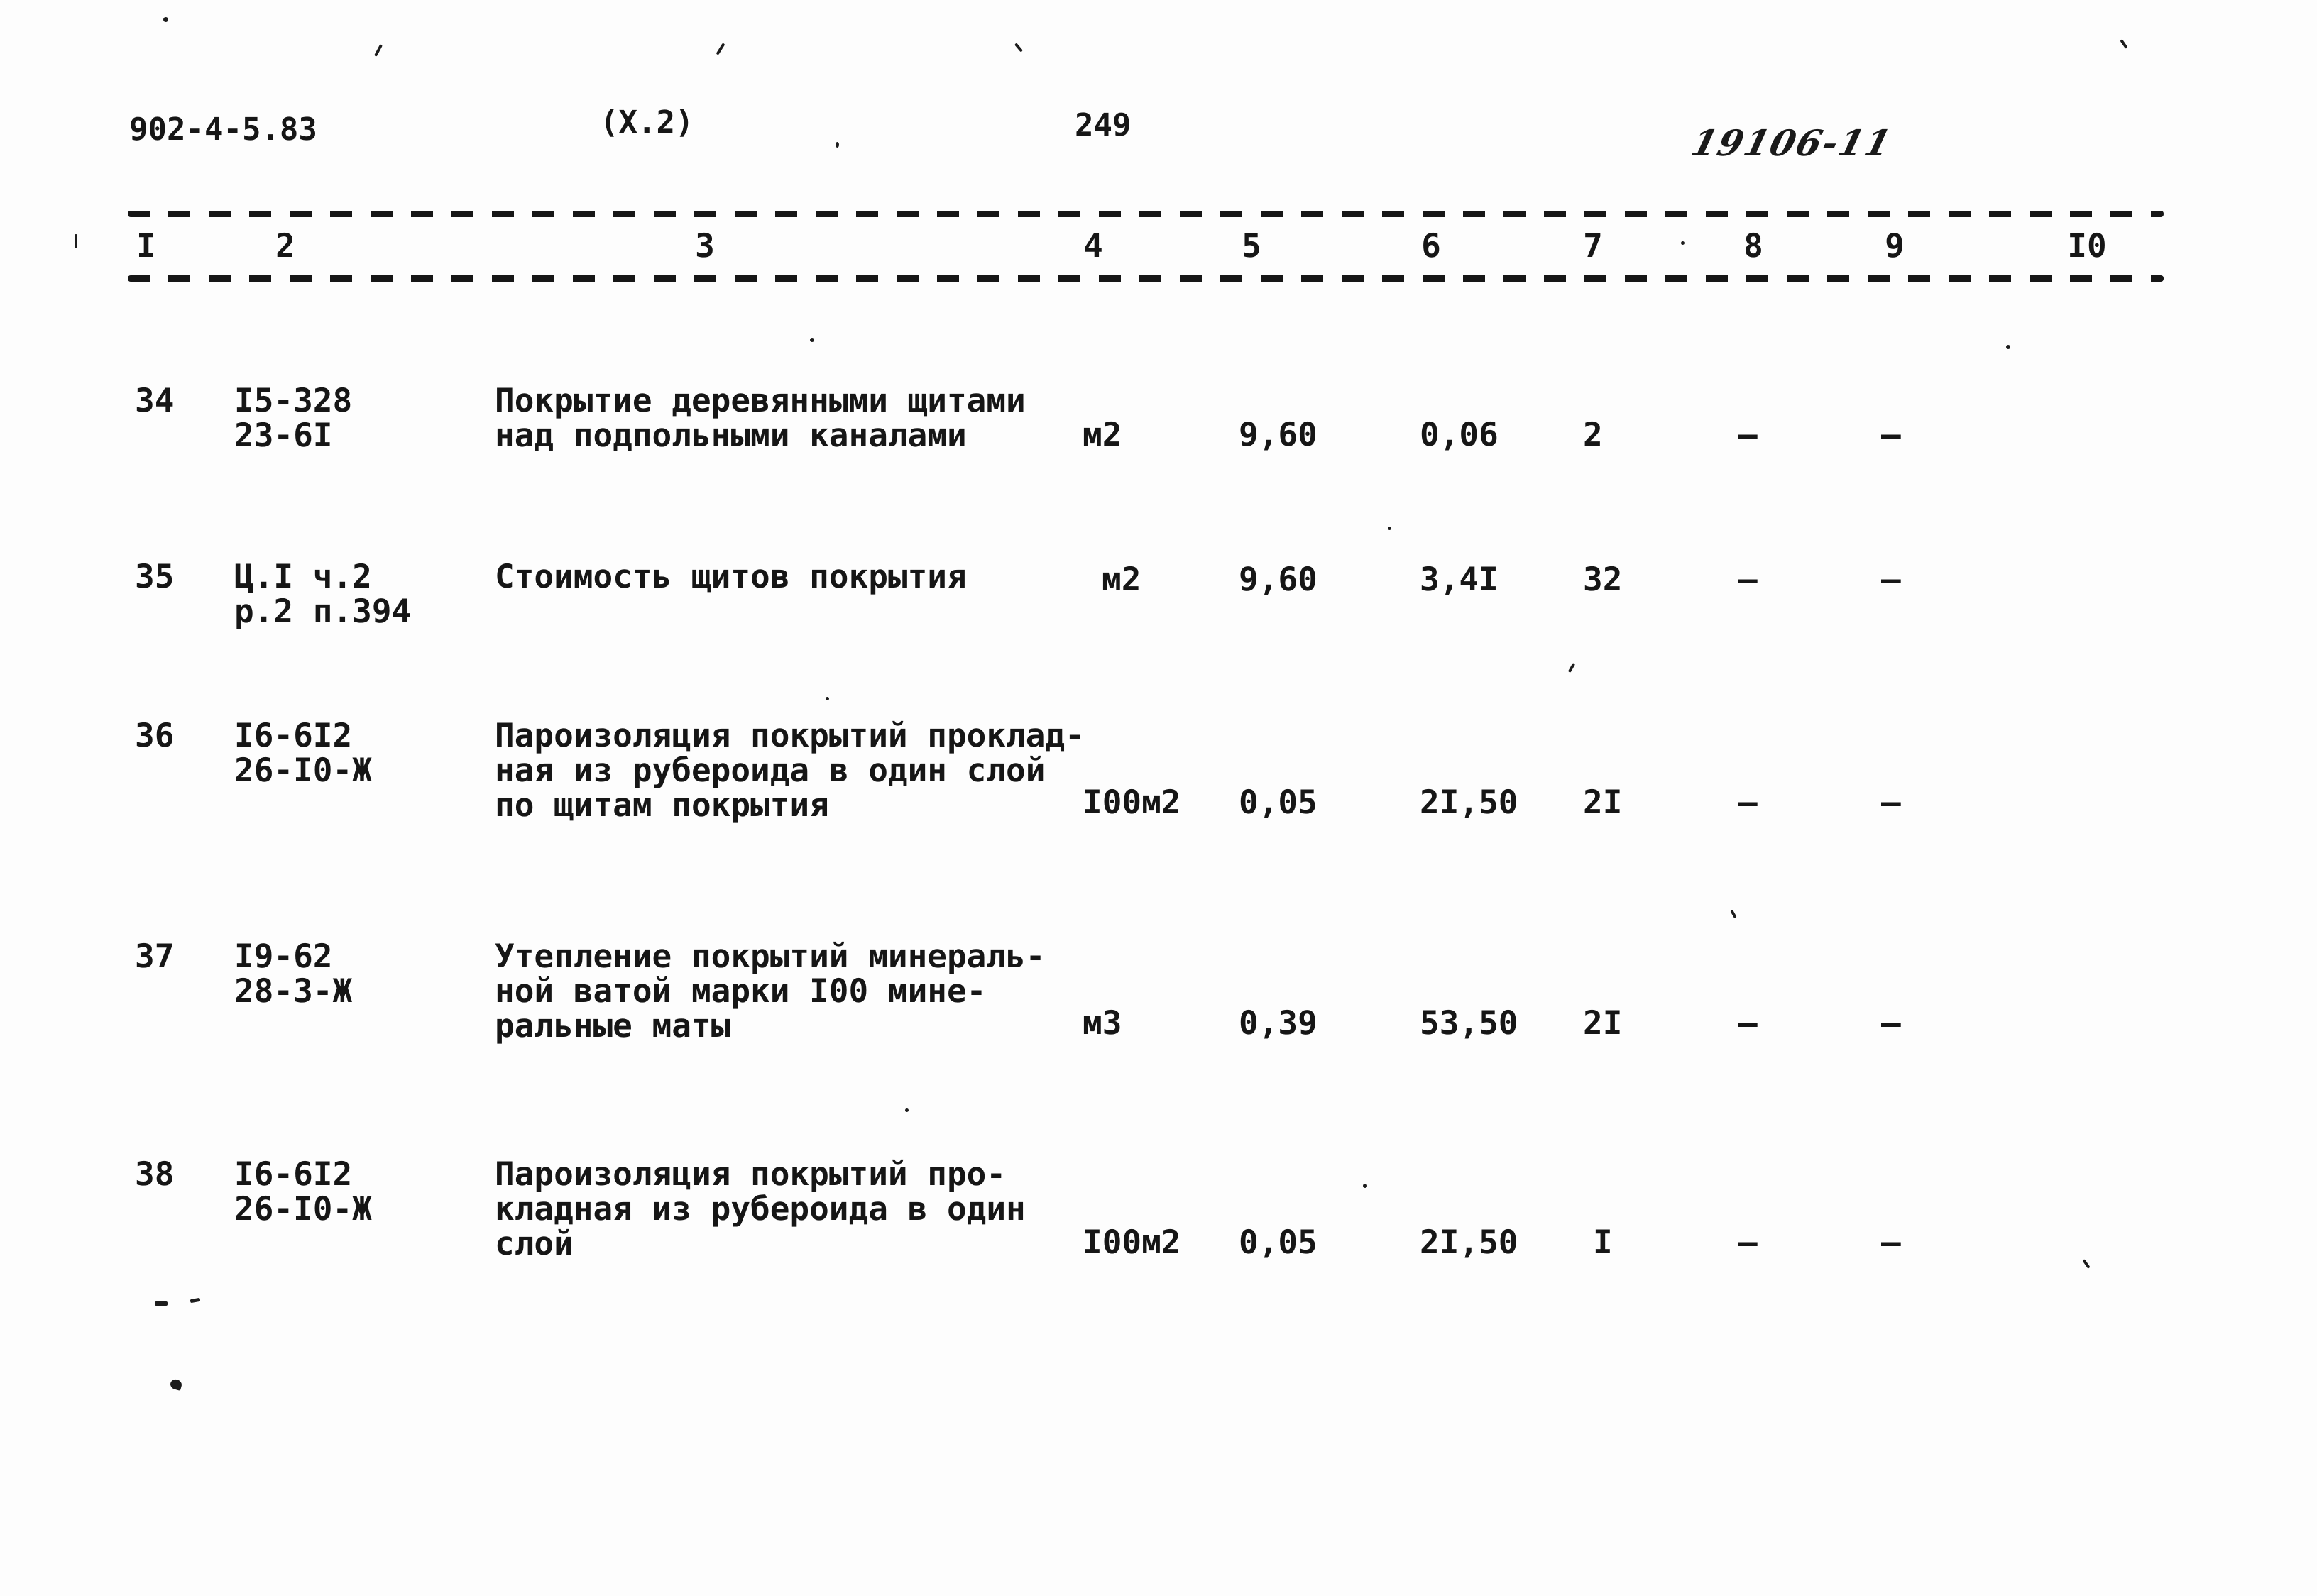 The height and width of the screenshot is (1596, 2317). I want to click on column-number-6: 6, so click(1431, 245).